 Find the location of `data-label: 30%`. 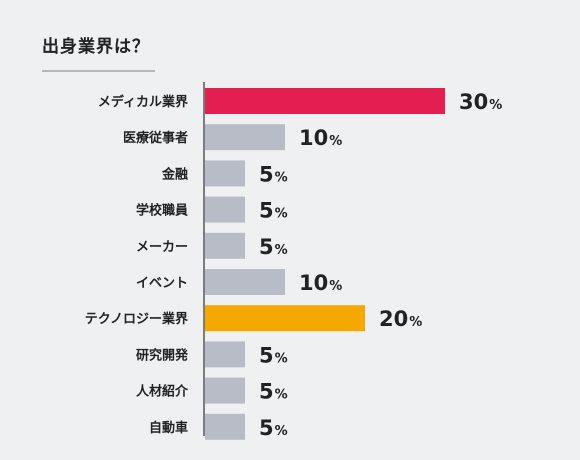

data-label: 30% is located at coordinates (480, 102).